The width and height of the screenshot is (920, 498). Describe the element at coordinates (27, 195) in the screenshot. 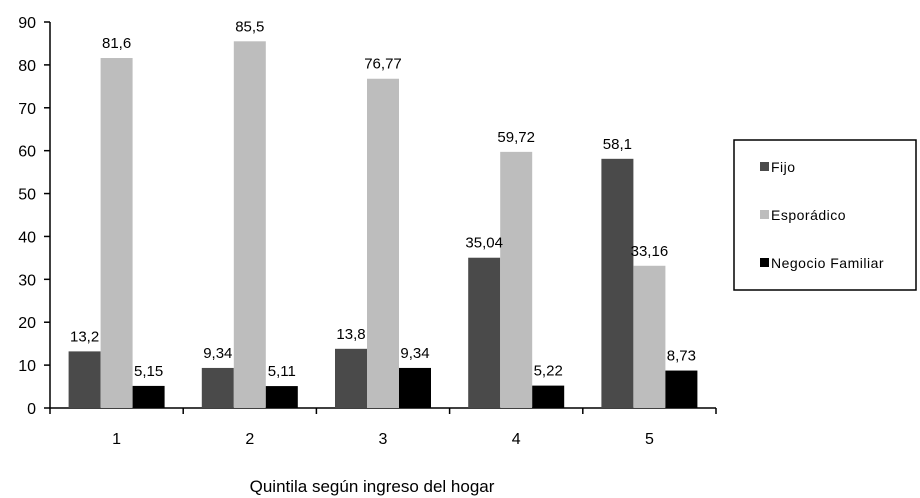

I see `y-tick-label: 50` at that location.